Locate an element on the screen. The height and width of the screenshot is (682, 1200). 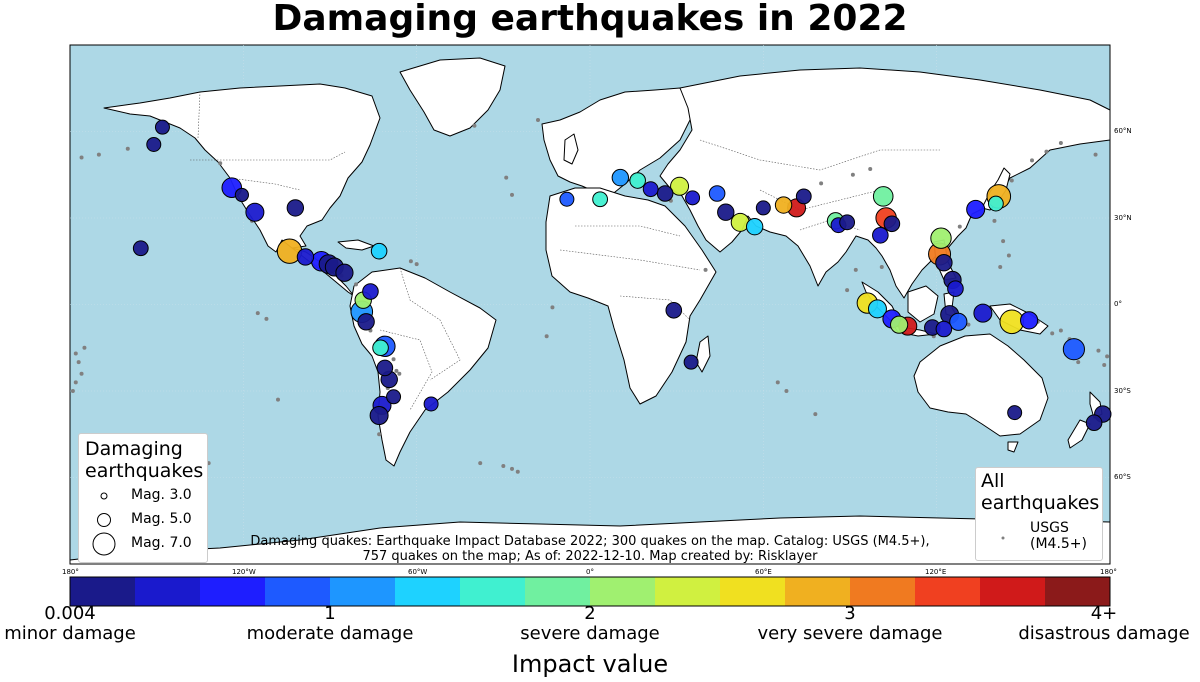
lon-tick-60w: 60°W is located at coordinates (418, 572).